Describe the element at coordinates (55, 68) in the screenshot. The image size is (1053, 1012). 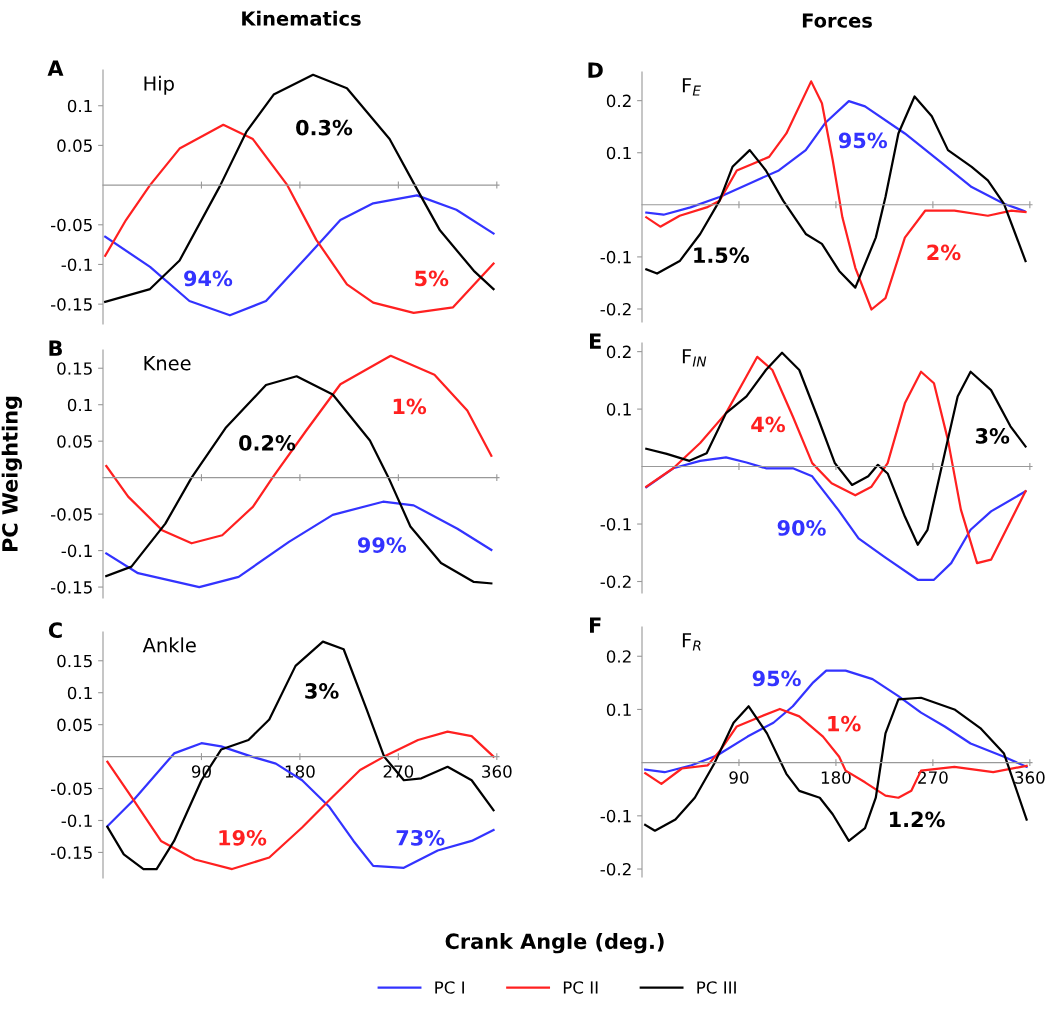
I see `text: A` at that location.